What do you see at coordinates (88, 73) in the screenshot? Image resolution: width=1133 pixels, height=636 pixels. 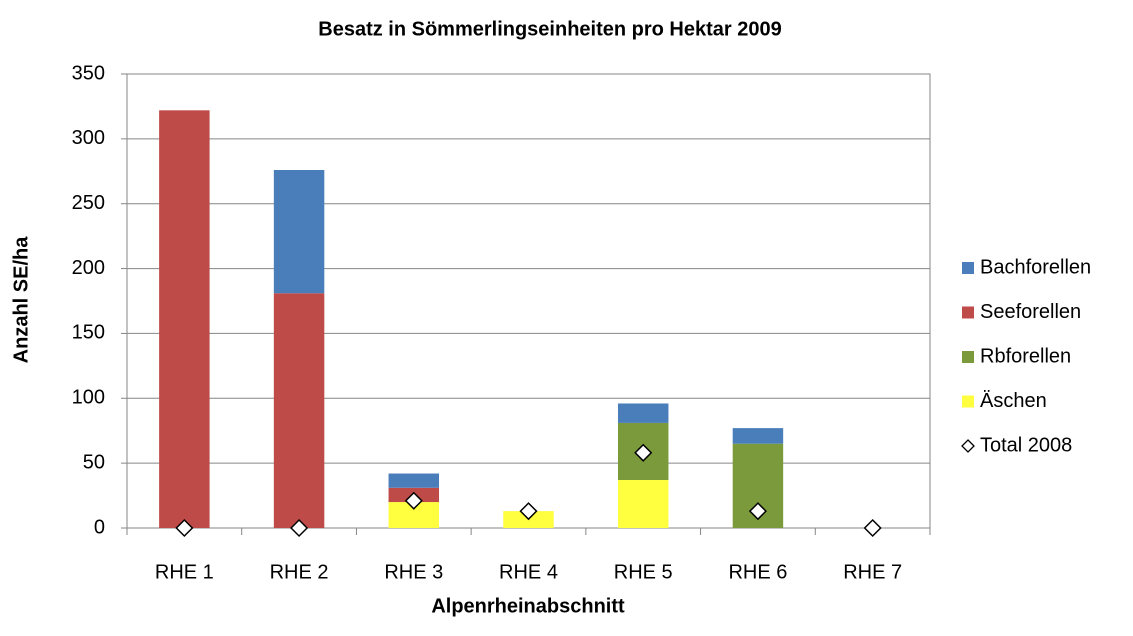 I see `y-tick-label: 350` at bounding box center [88, 73].